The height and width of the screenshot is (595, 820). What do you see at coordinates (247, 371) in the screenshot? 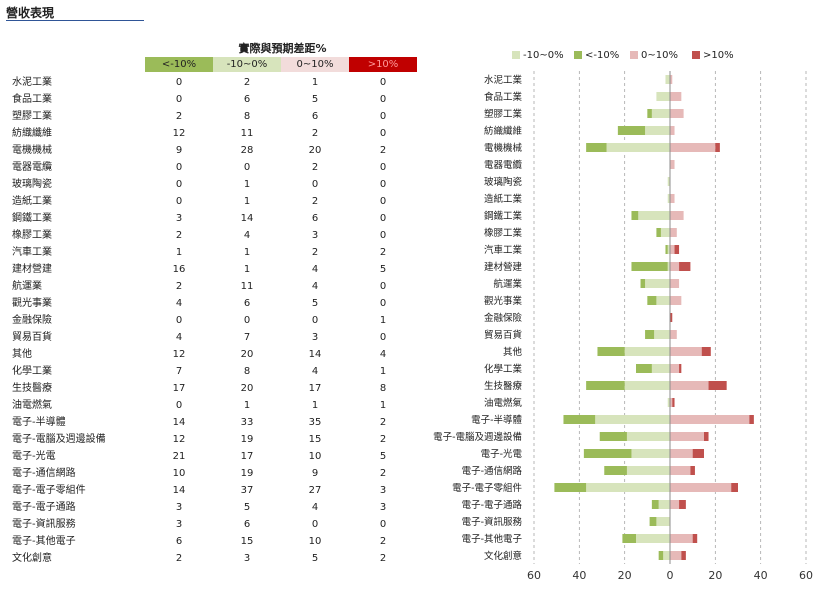
I see `row-value: 8` at bounding box center [247, 371].